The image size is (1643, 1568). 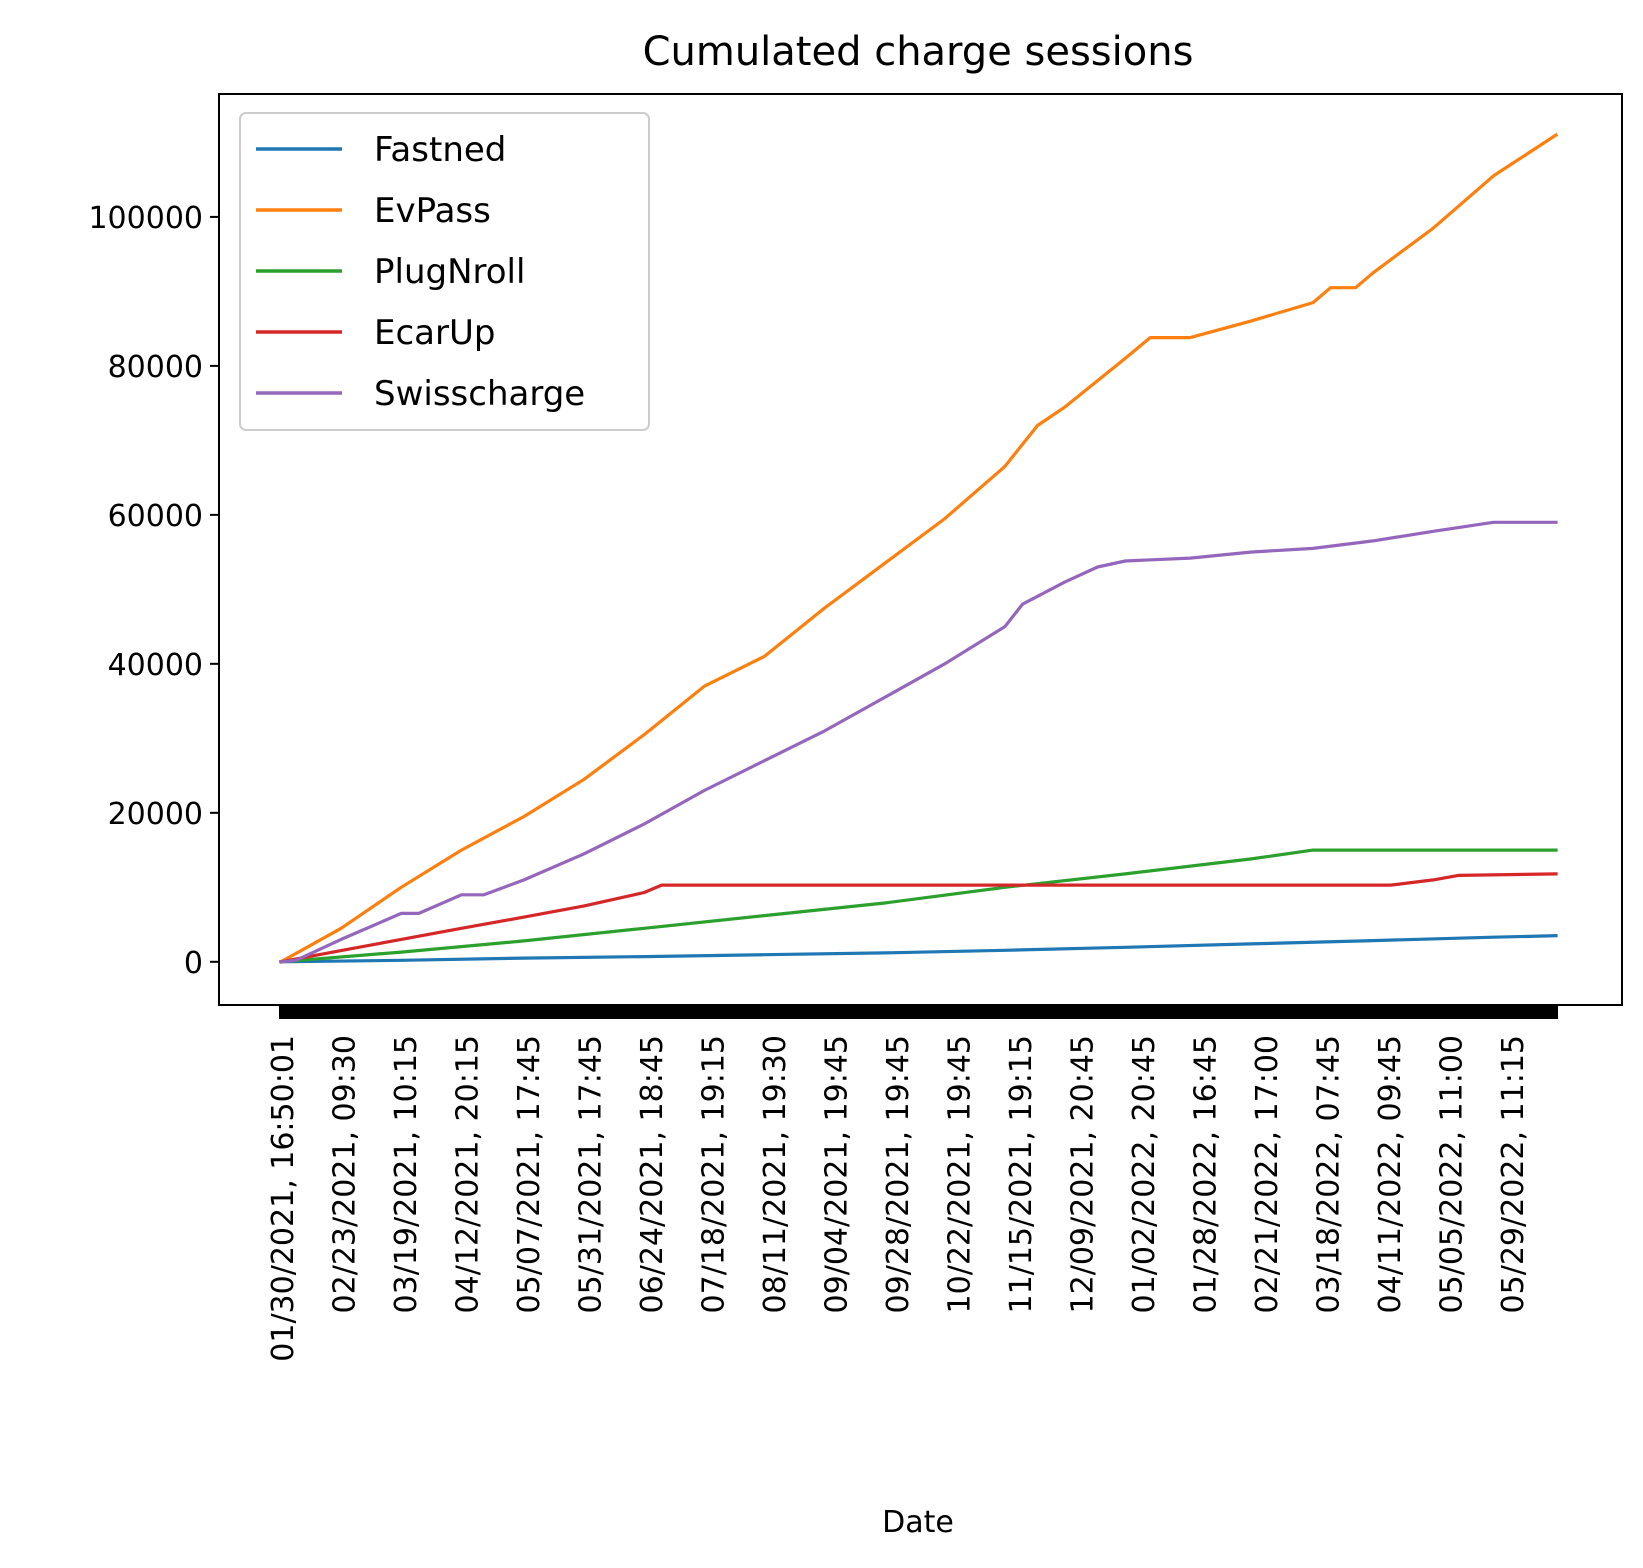 I want to click on x-tick-band, so click(x=918, y=1012).